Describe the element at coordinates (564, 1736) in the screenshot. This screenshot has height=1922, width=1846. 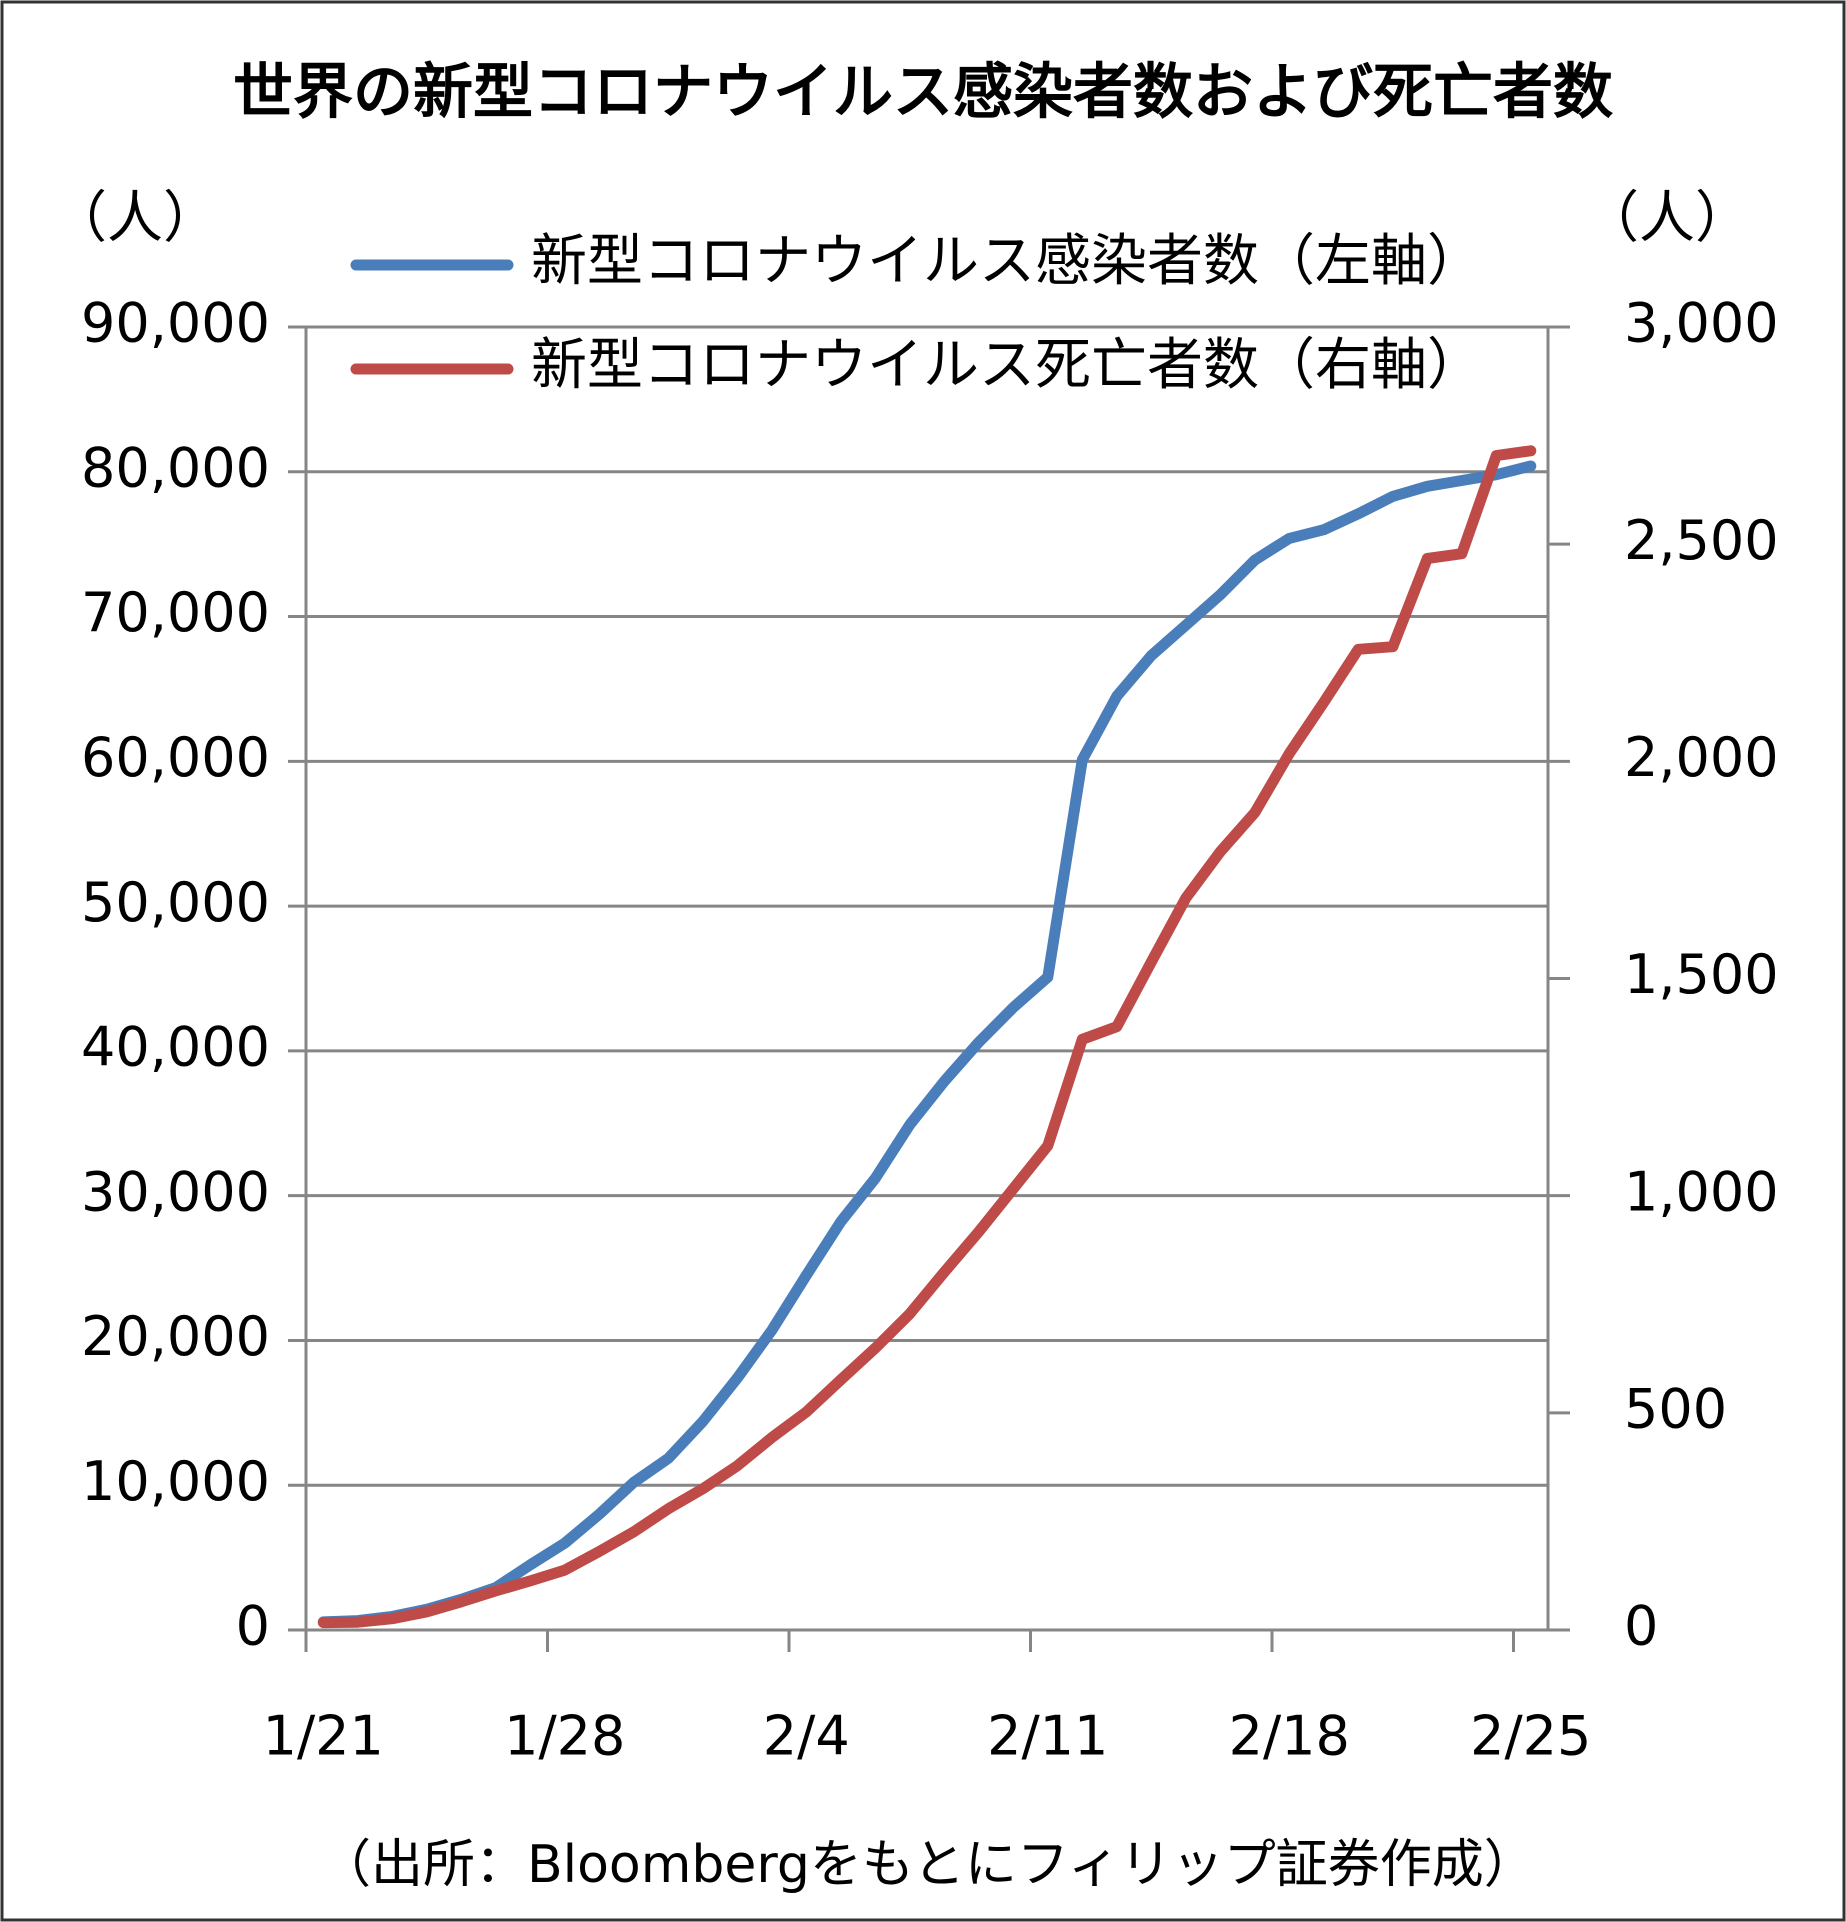
I see `x-tick-label: 1/28` at that location.